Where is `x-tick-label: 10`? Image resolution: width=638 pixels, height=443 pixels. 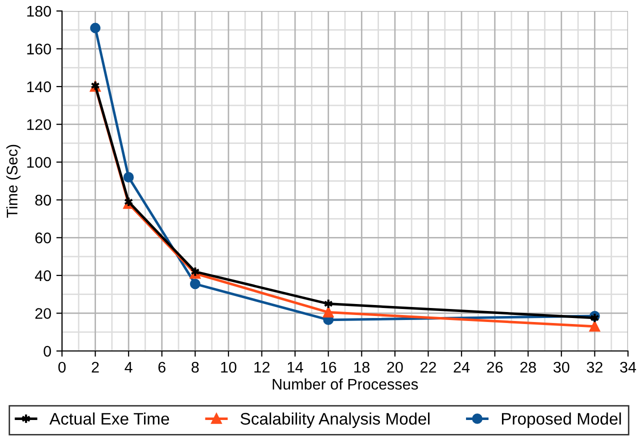
x-tick-label: 10 is located at coordinates (228, 367).